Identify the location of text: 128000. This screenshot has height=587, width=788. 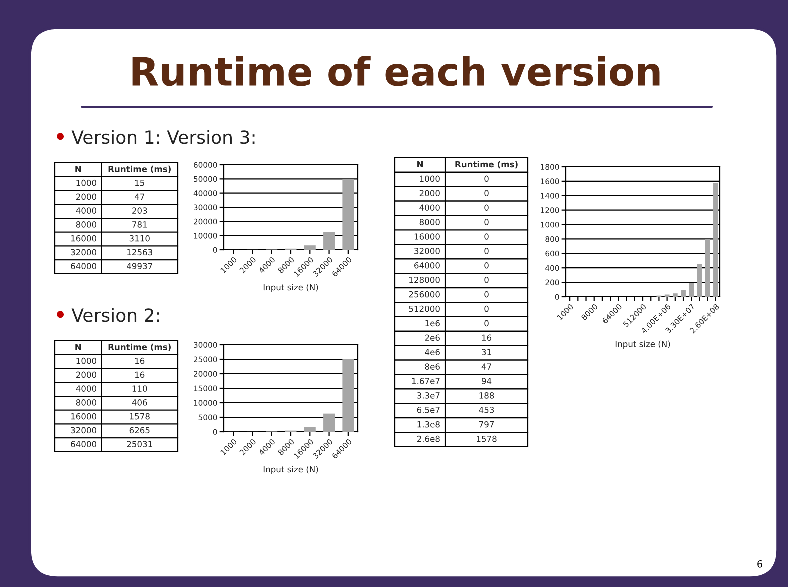
(425, 280).